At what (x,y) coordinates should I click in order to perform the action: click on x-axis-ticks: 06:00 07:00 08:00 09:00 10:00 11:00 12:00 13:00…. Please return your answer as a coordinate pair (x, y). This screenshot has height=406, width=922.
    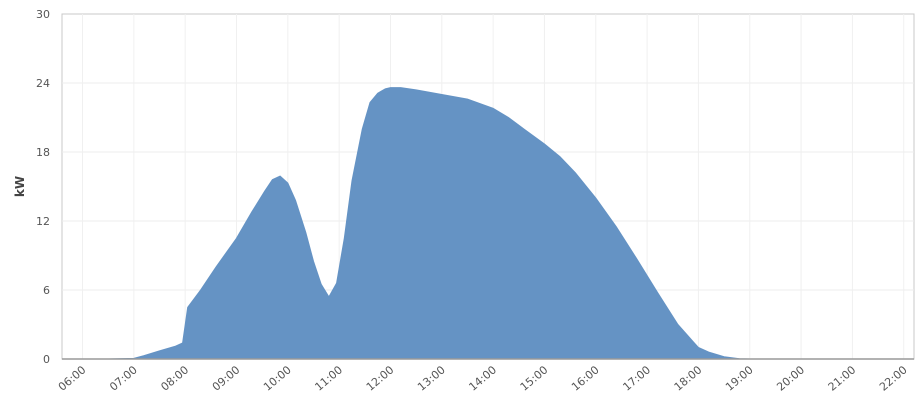
    Looking at the image, I should click on (483, 378).